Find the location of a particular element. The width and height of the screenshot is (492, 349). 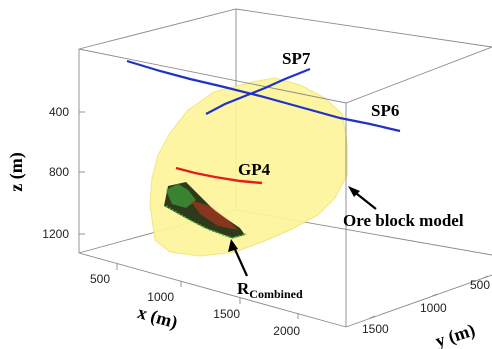

r-combined-arrow is located at coordinates (240, 260).